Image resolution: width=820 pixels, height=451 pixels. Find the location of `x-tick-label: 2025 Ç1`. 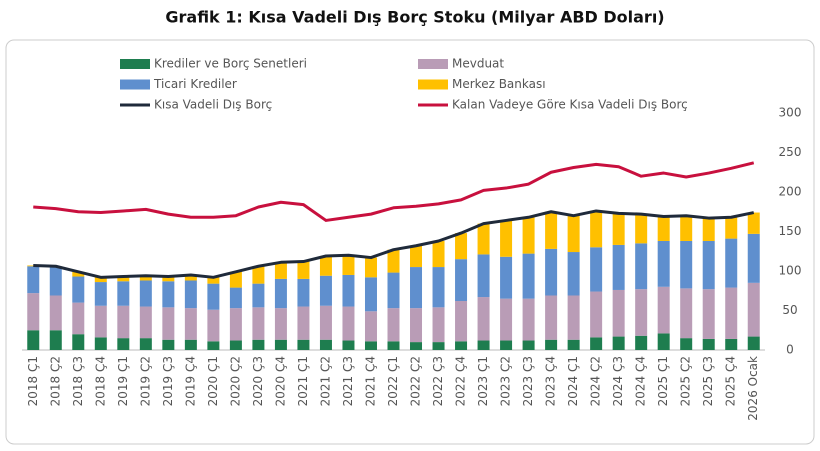

x-tick-label: 2025 Ç1 is located at coordinates (663, 381).